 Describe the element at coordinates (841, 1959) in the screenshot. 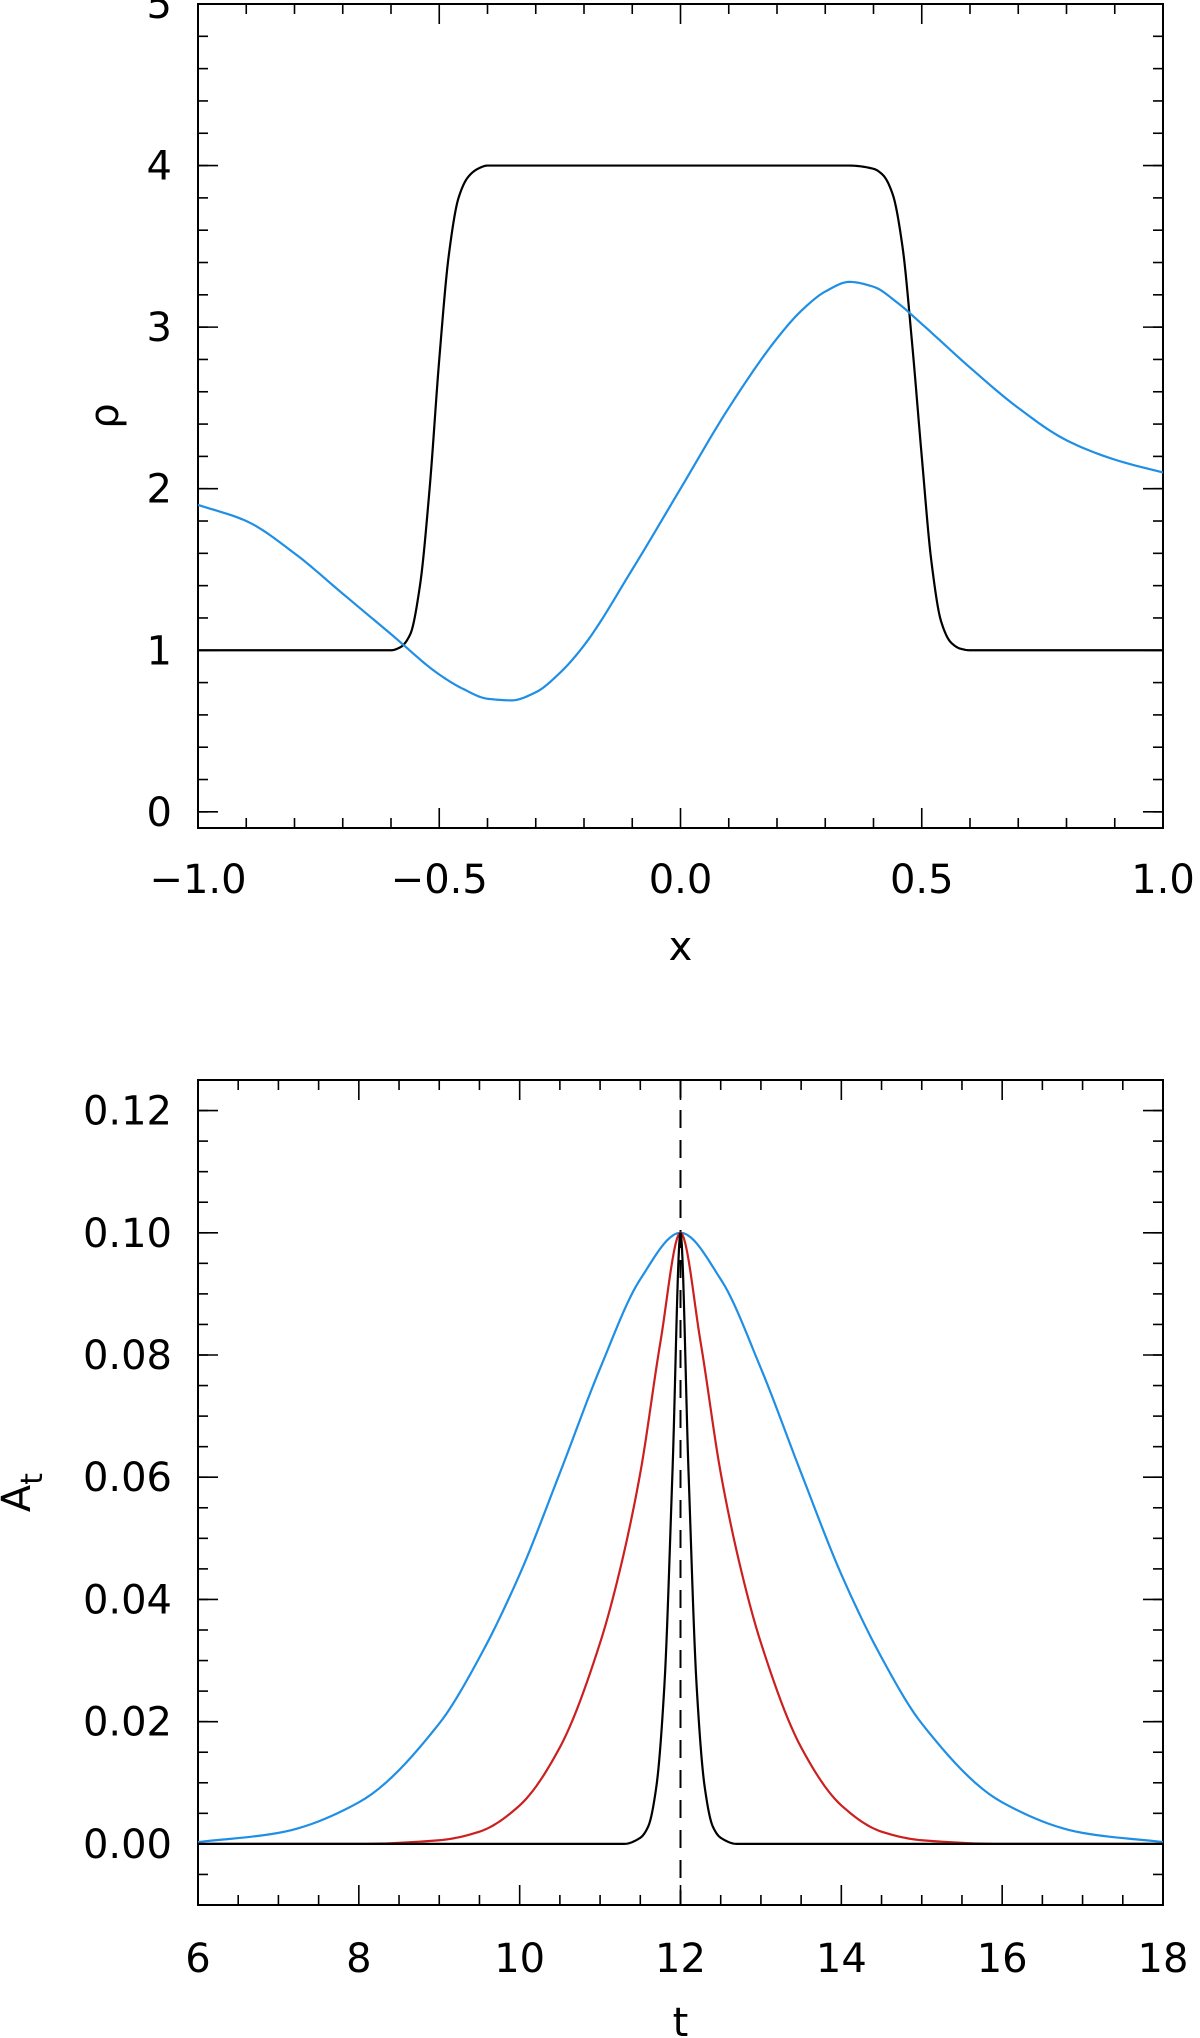

I see `x-tick-label: 14` at that location.